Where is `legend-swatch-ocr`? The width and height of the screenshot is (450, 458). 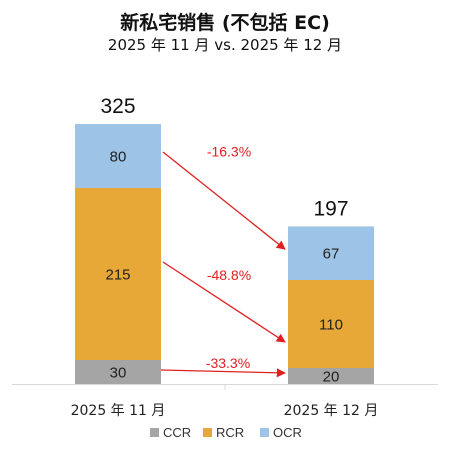 legend-swatch-ocr is located at coordinates (264, 432).